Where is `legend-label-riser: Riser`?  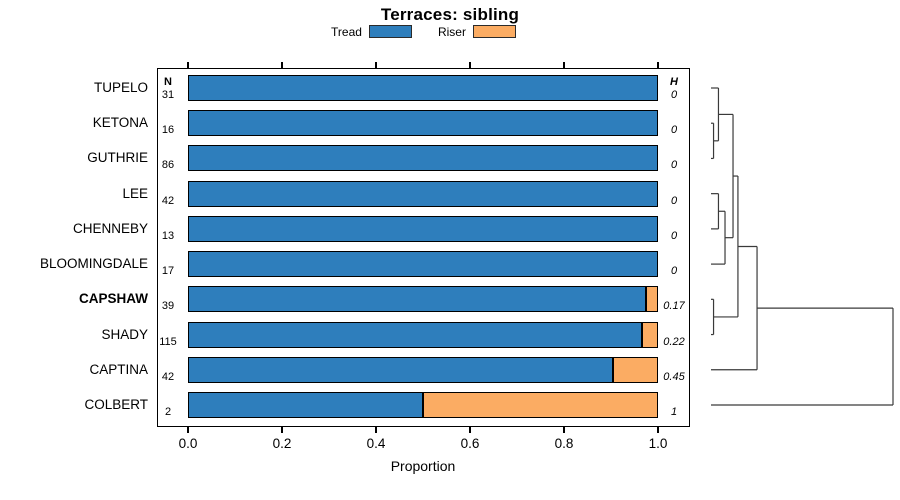
legend-label-riser: Riser is located at coordinates (451, 31).